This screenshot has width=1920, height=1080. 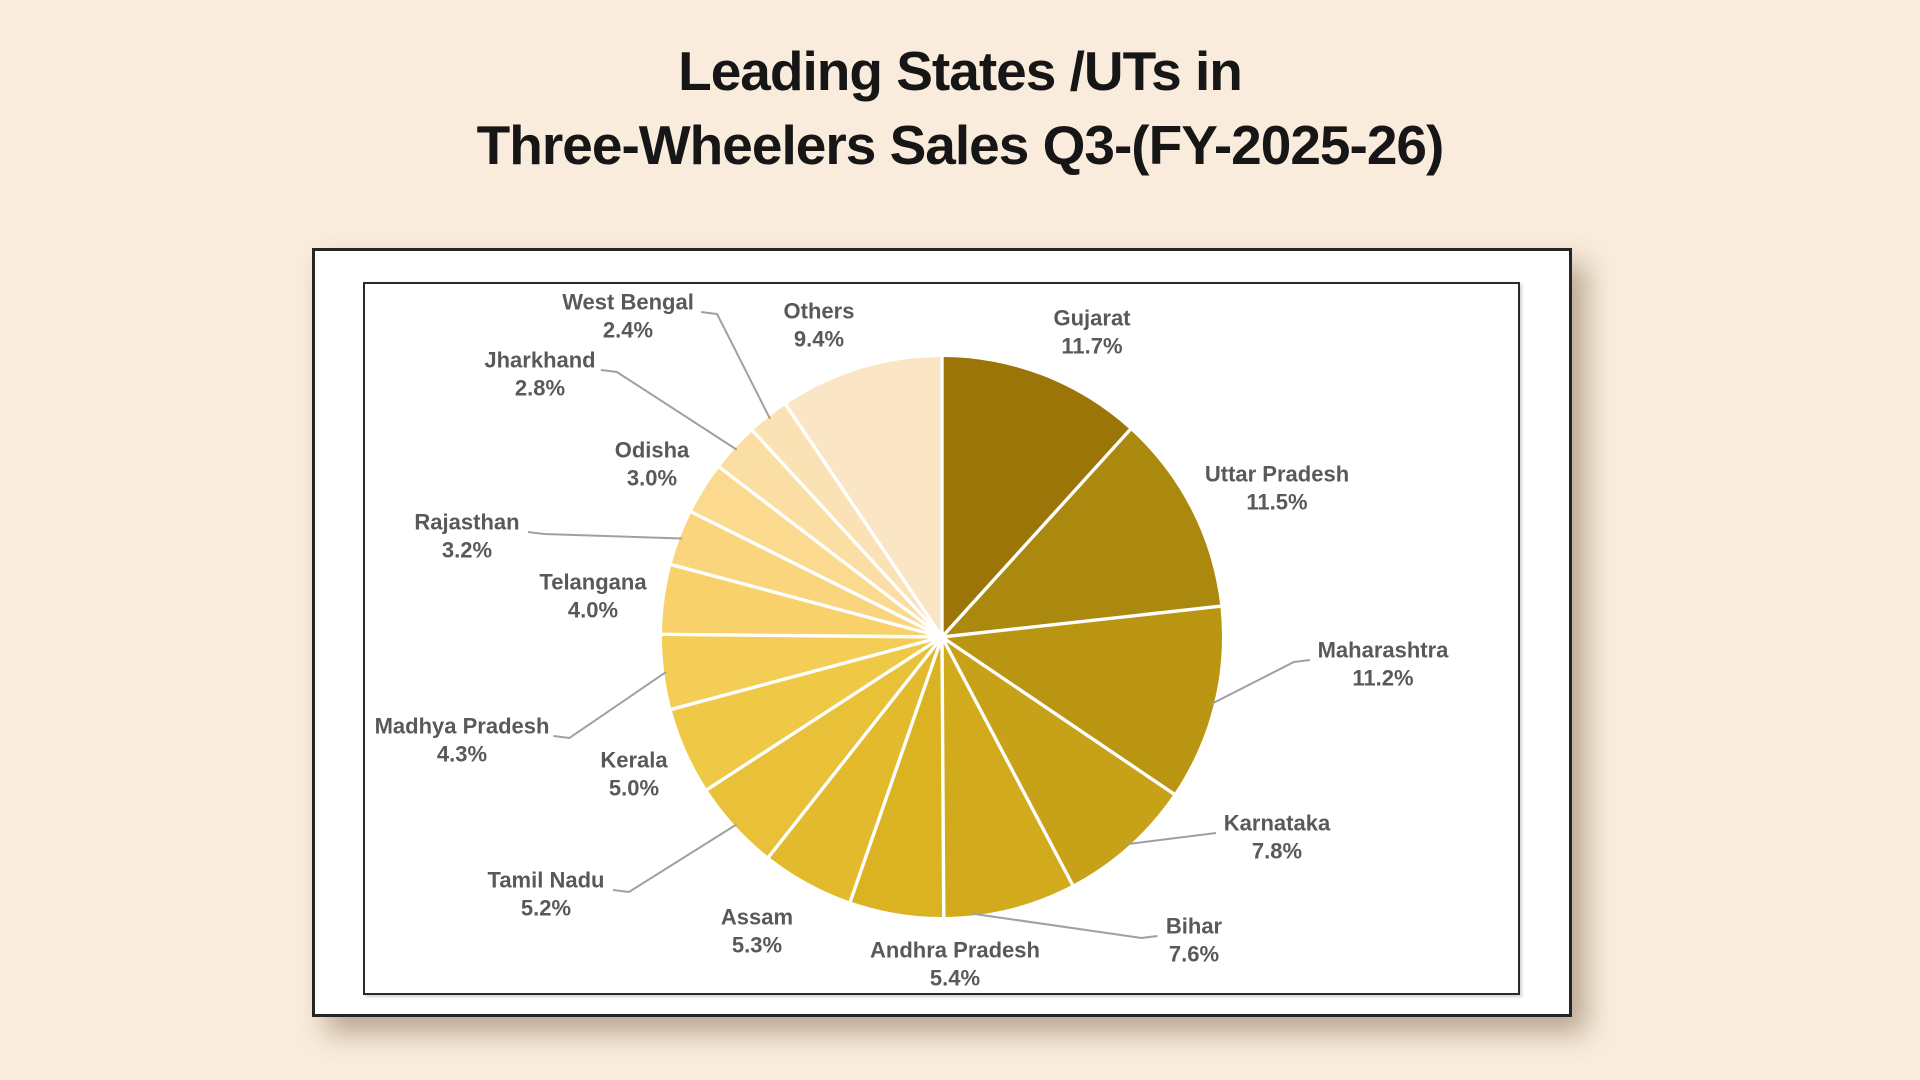 I want to click on leader-line-bihar, so click(x=1064, y=926).